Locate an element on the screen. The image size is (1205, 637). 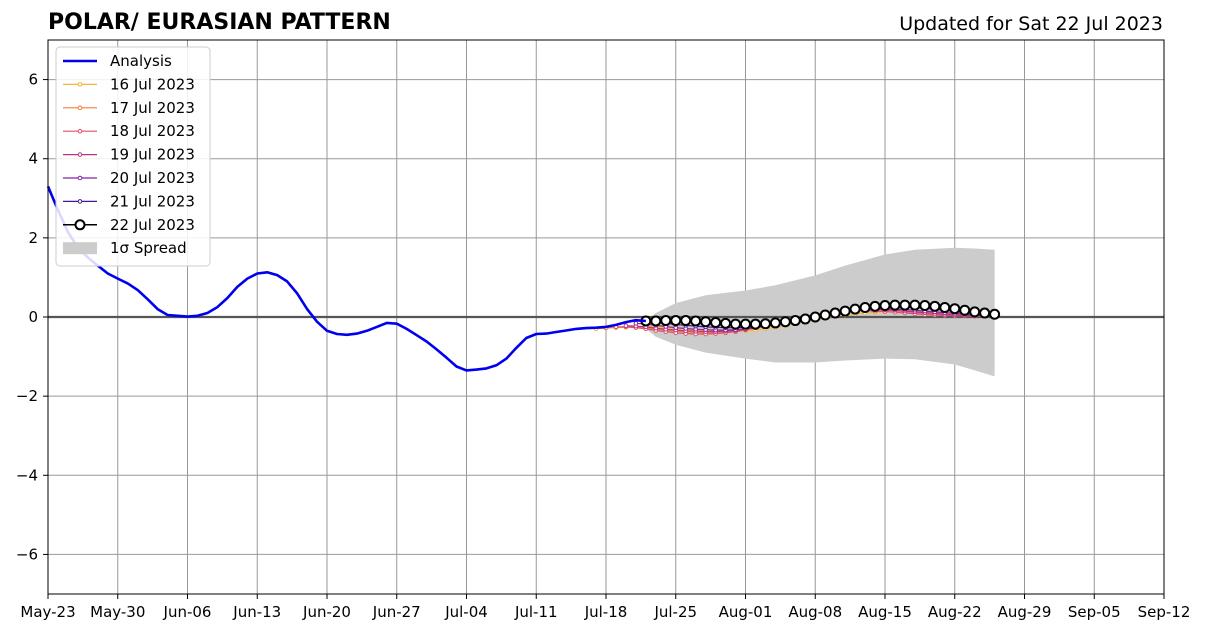
x-tick-label: Aug-08 is located at coordinates (815, 612).